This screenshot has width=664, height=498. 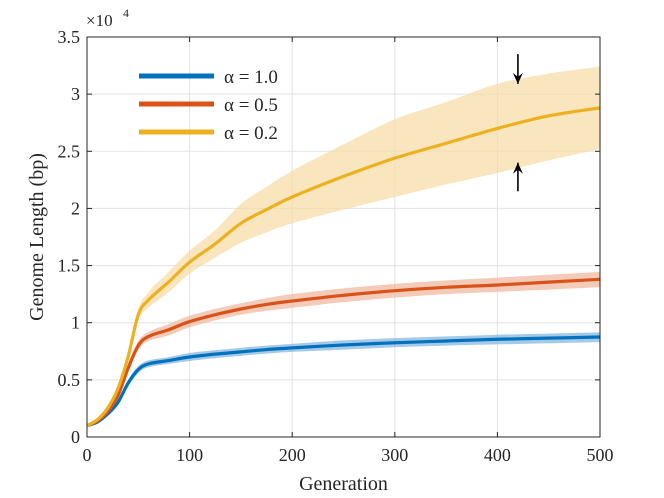 What do you see at coordinates (126, 13) in the screenshot?
I see `y-exponent-power: 4` at bounding box center [126, 13].